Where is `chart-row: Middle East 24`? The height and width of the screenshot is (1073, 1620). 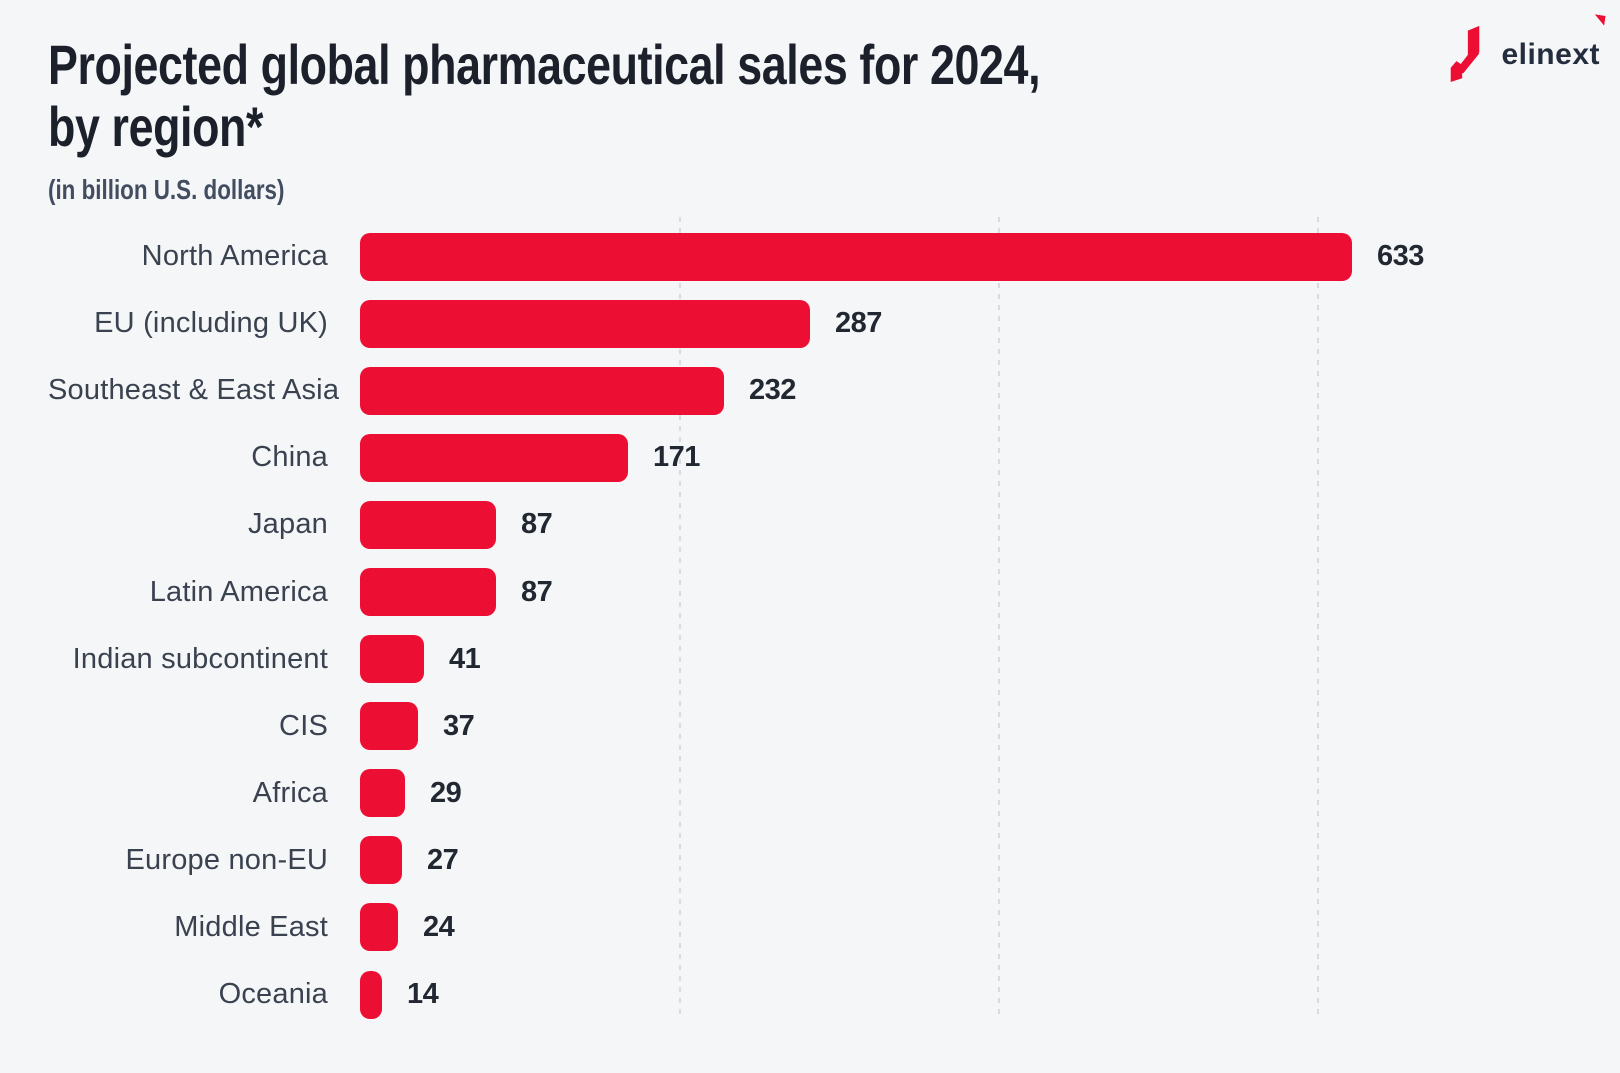
chart-row: Middle East 24 is located at coordinates (834, 927).